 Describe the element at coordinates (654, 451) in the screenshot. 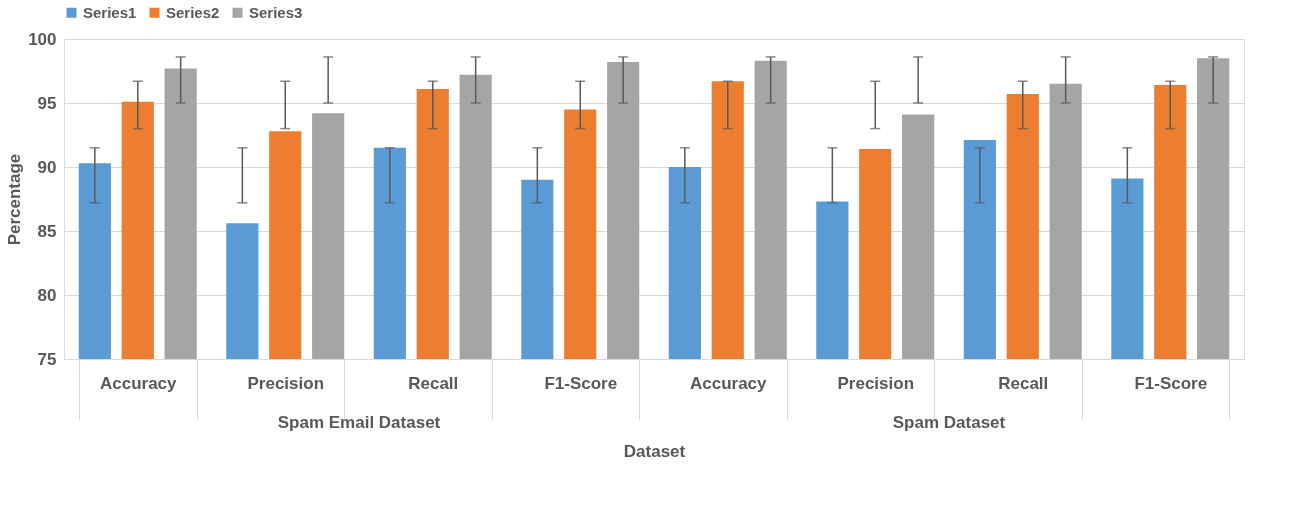

I see `x-axis-title: Dataset` at that location.